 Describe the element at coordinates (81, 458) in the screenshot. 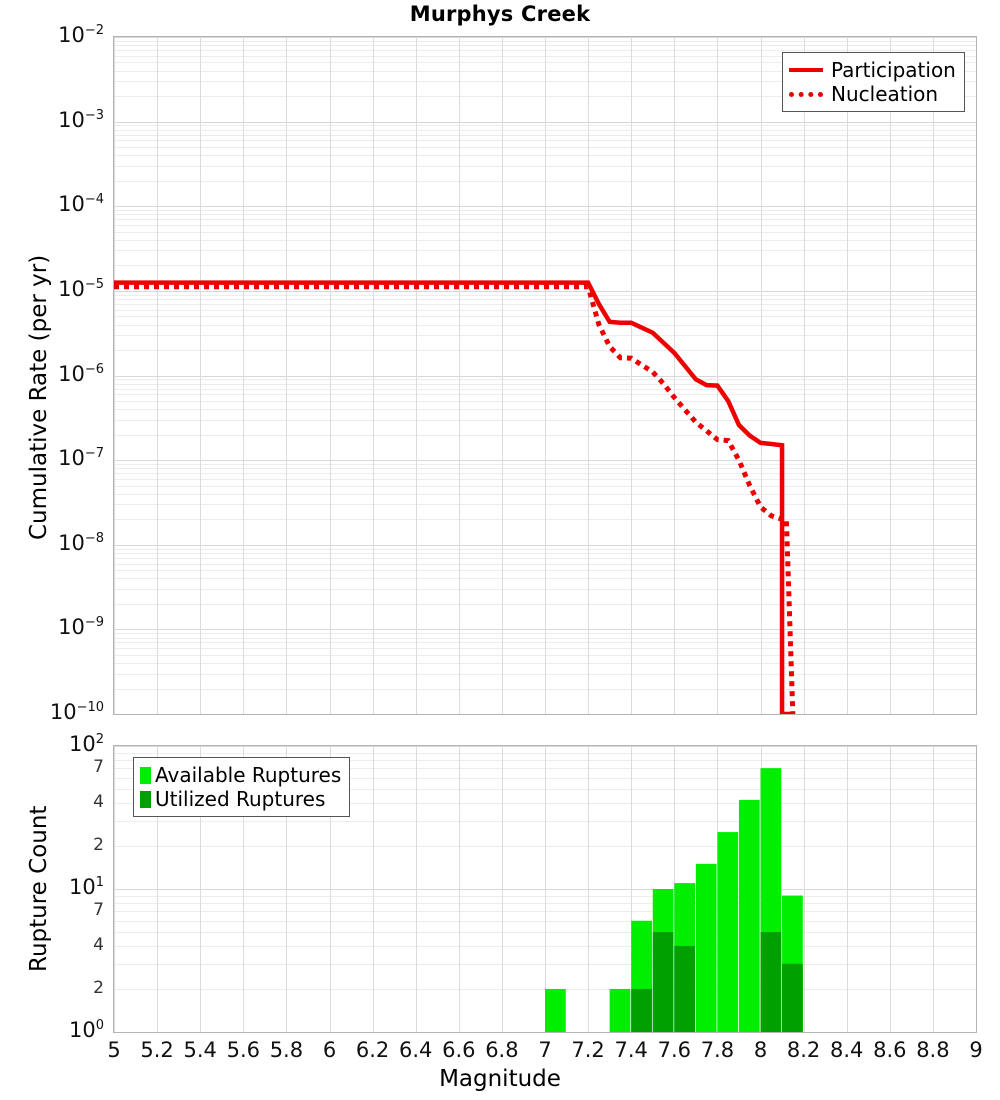

I see `y-tick-label-top: 10⁻⁷` at that location.